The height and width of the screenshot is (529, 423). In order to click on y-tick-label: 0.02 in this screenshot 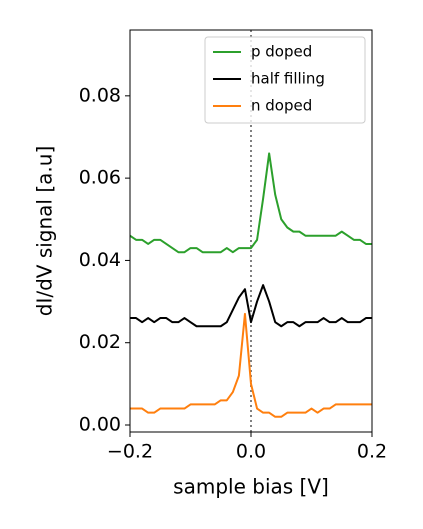, I will do `click(100, 342)`.